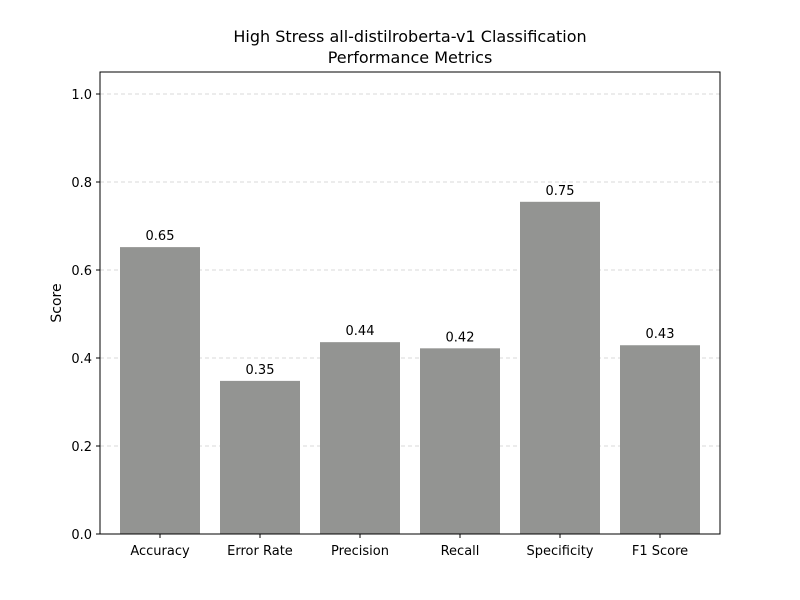  I want to click on y-axis-label: Score, so click(57, 302).